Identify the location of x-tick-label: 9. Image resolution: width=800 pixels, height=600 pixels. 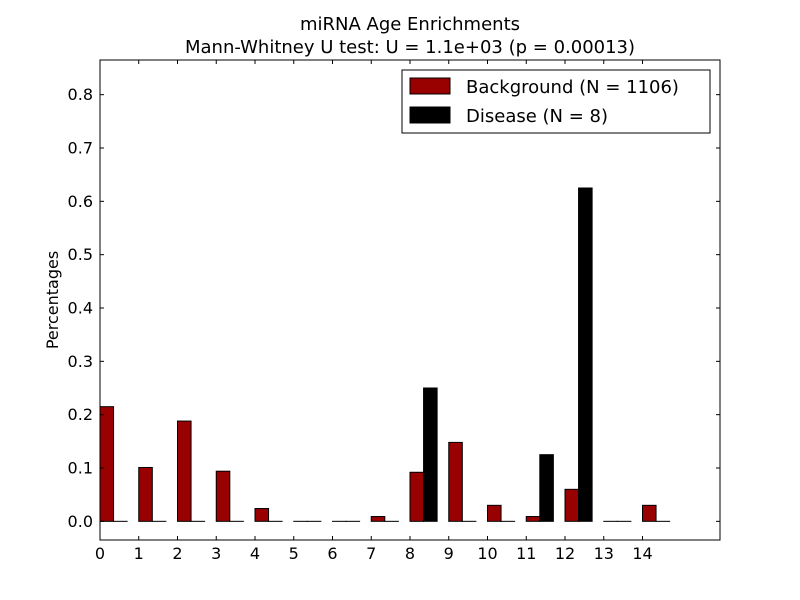
(449, 553).